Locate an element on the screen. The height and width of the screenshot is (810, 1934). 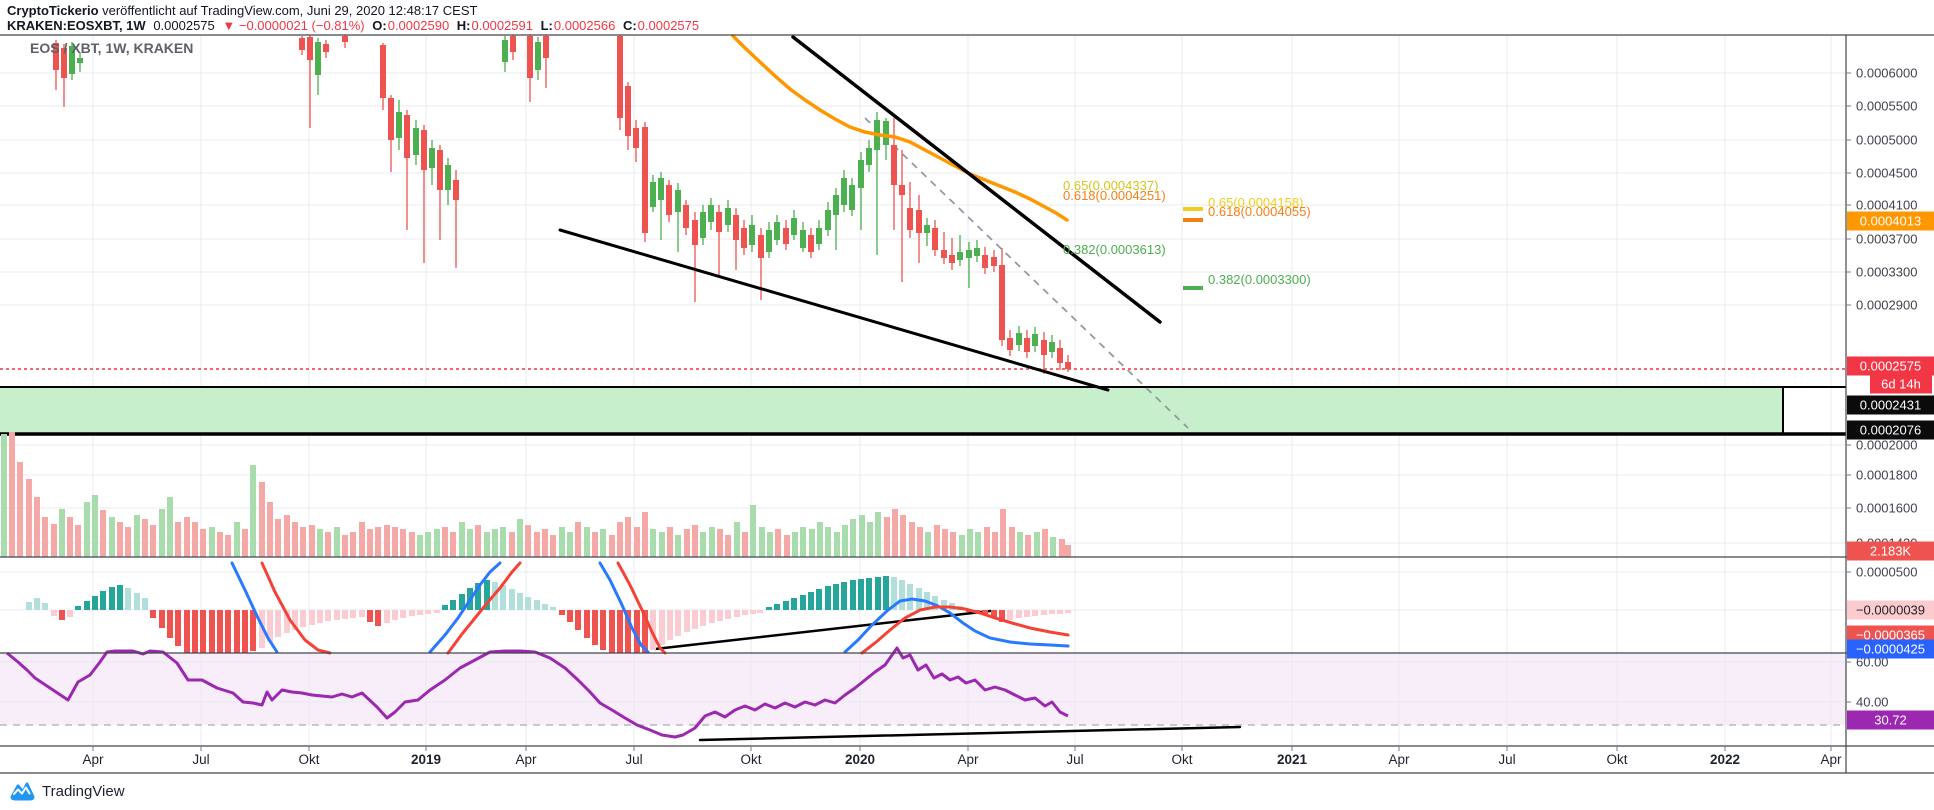
svg-text: 0.382(0.0003613) is located at coordinates (1114, 249).